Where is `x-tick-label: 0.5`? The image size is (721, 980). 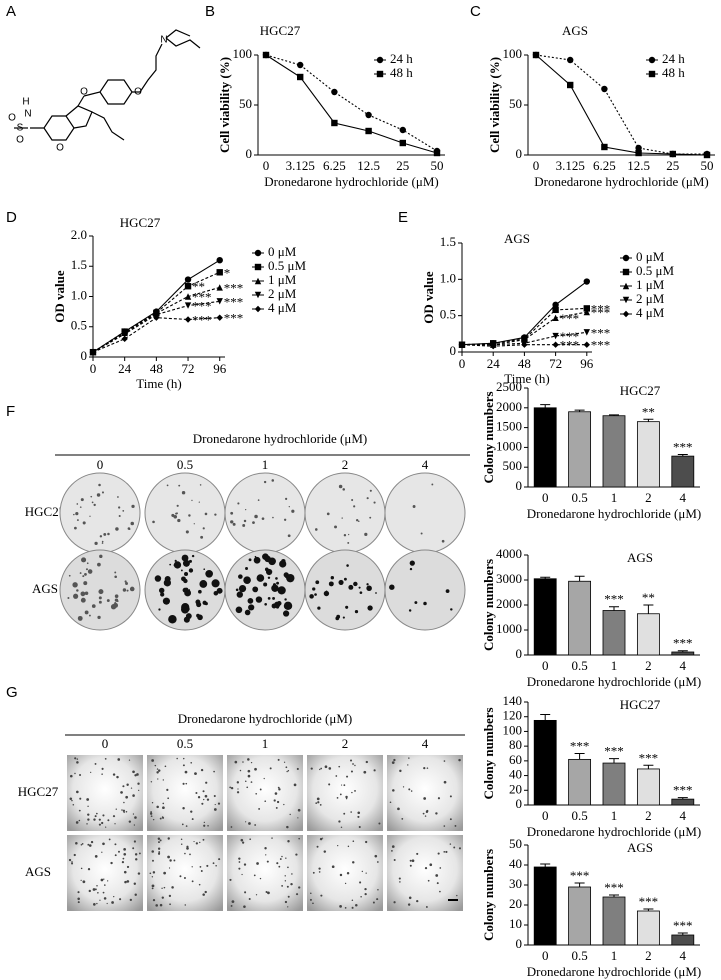
x-tick-label: 0.5 is located at coordinates (579, 955).